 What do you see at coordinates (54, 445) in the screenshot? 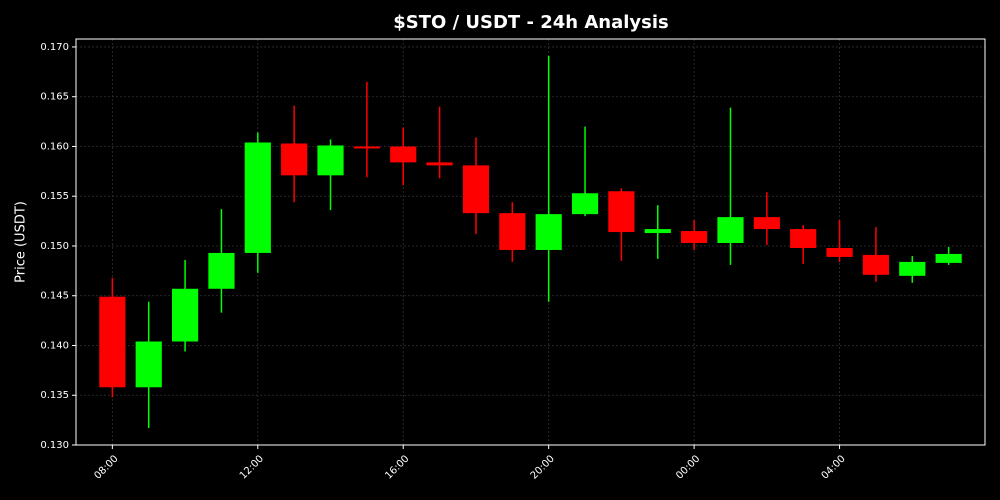
I see `y-tick-label: 0.130` at bounding box center [54, 445].